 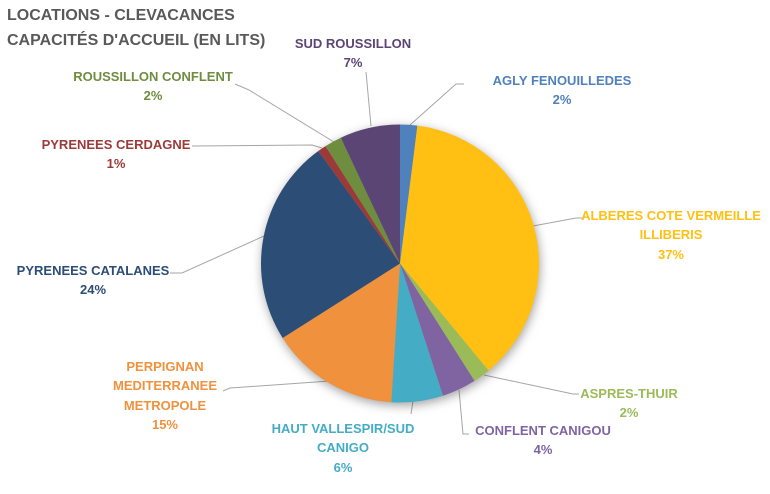 I want to click on slice-label-percent: 6%, so click(x=343, y=467).